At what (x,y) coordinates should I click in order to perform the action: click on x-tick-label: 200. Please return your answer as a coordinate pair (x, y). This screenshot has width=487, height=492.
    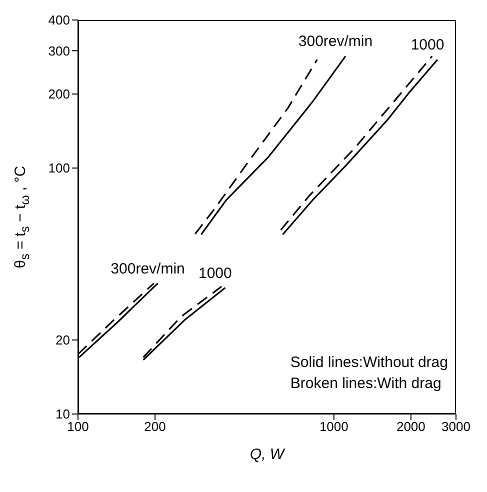
    Looking at the image, I should click on (155, 426).